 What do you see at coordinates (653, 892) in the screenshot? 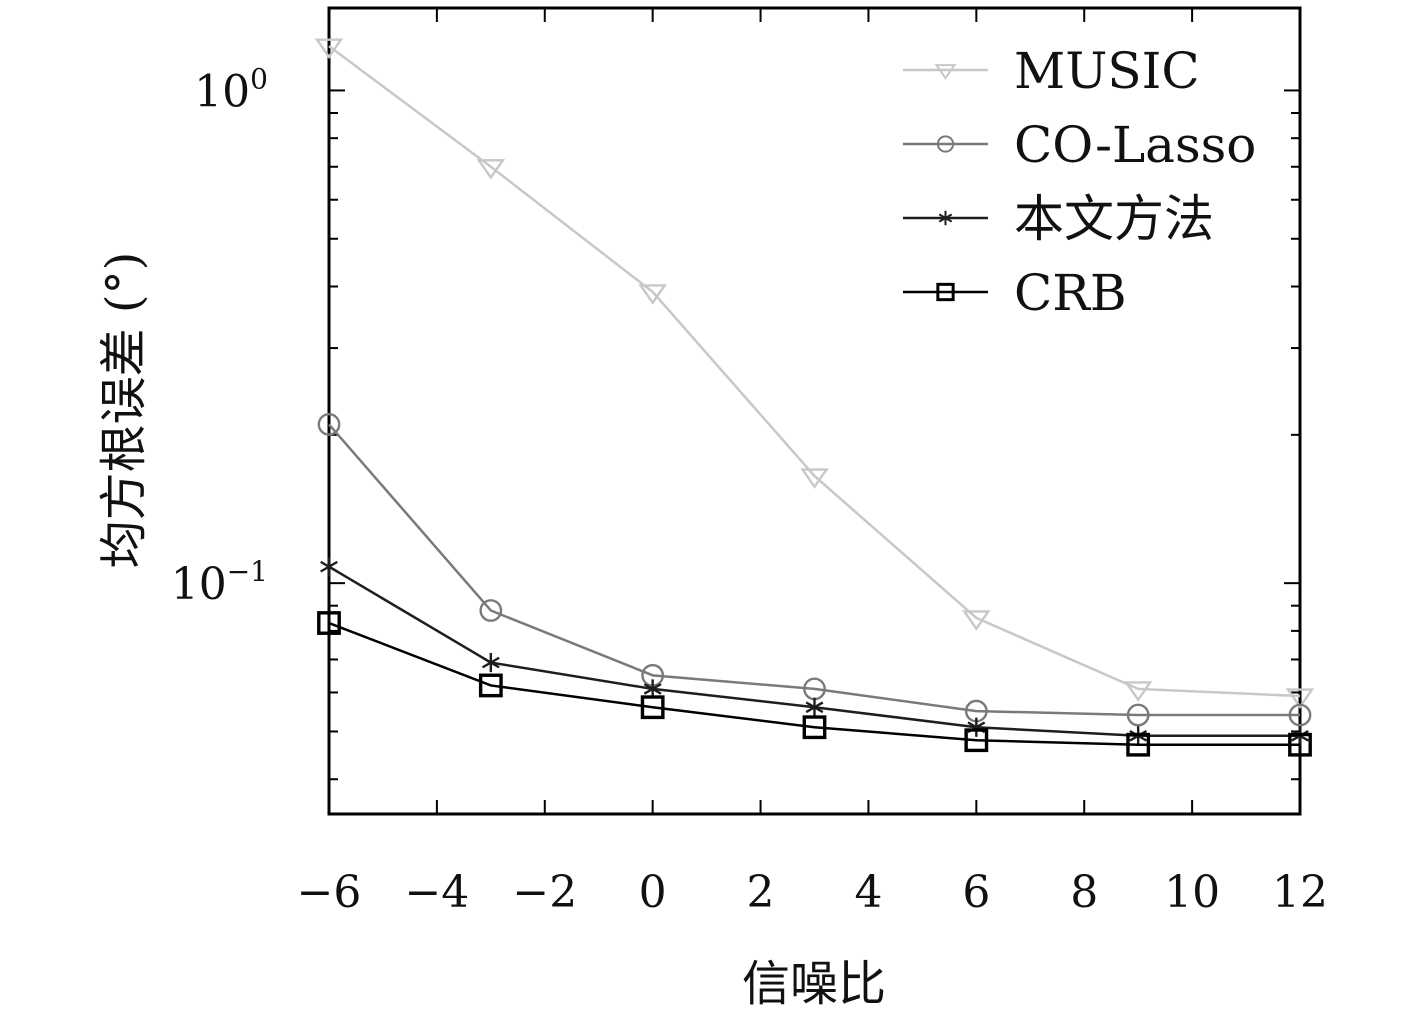
I see `x-tick-label: 0` at bounding box center [653, 892].